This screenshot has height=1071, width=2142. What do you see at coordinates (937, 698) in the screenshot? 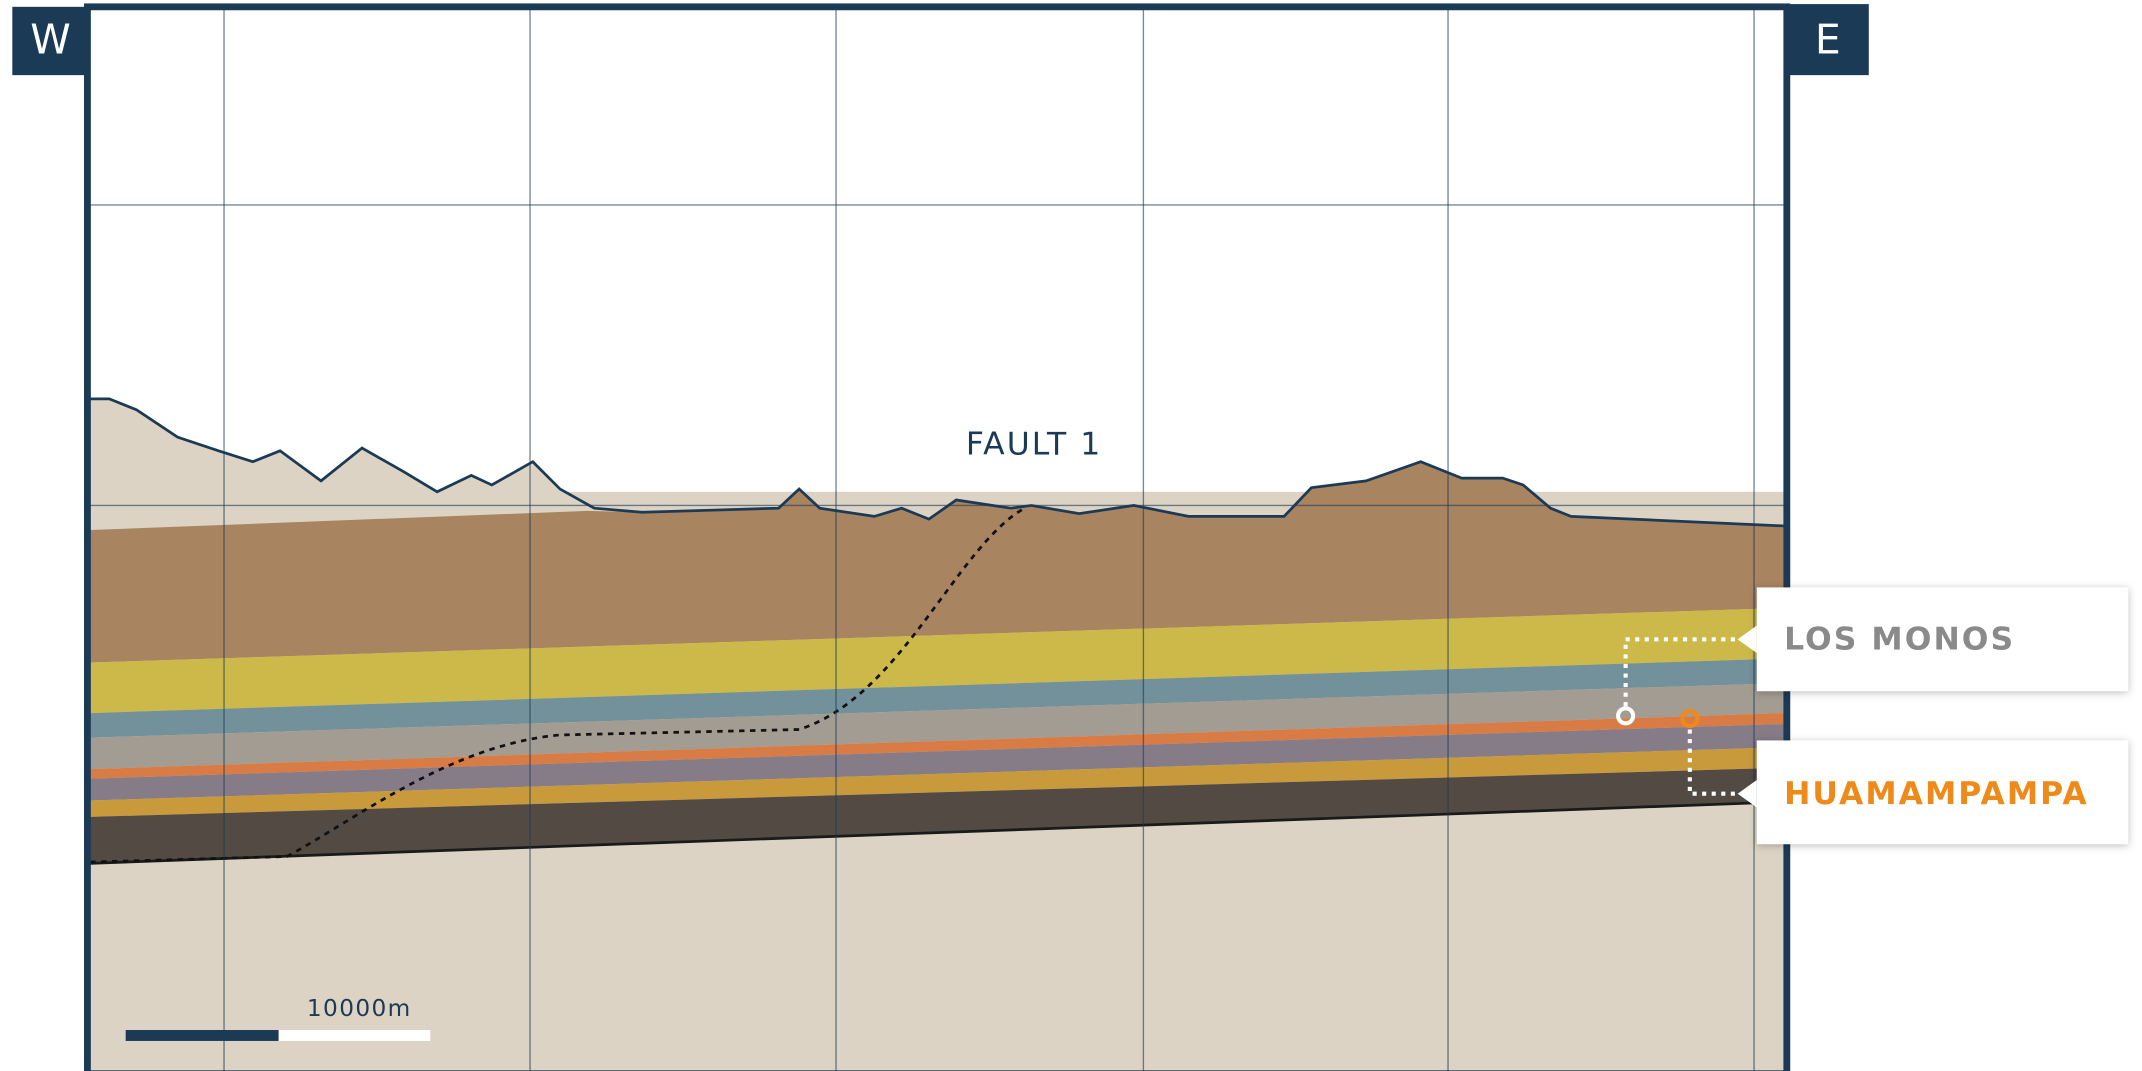
I see `layer-blue` at bounding box center [937, 698].